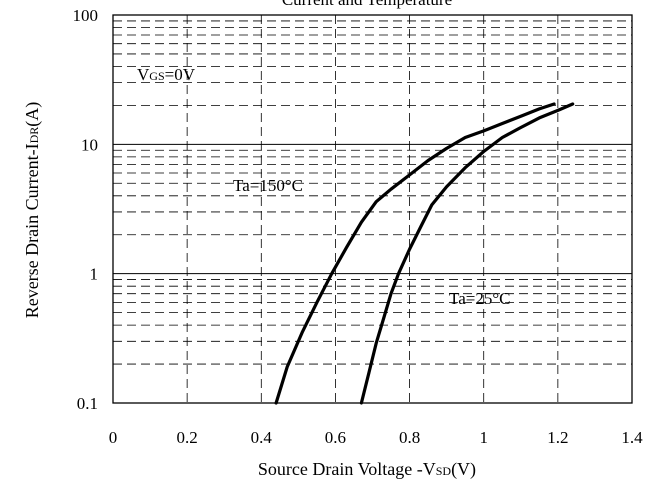 The width and height of the screenshot is (661, 482). What do you see at coordinates (557, 437) in the screenshot?
I see `x-tick-label: 1.2` at bounding box center [557, 437].